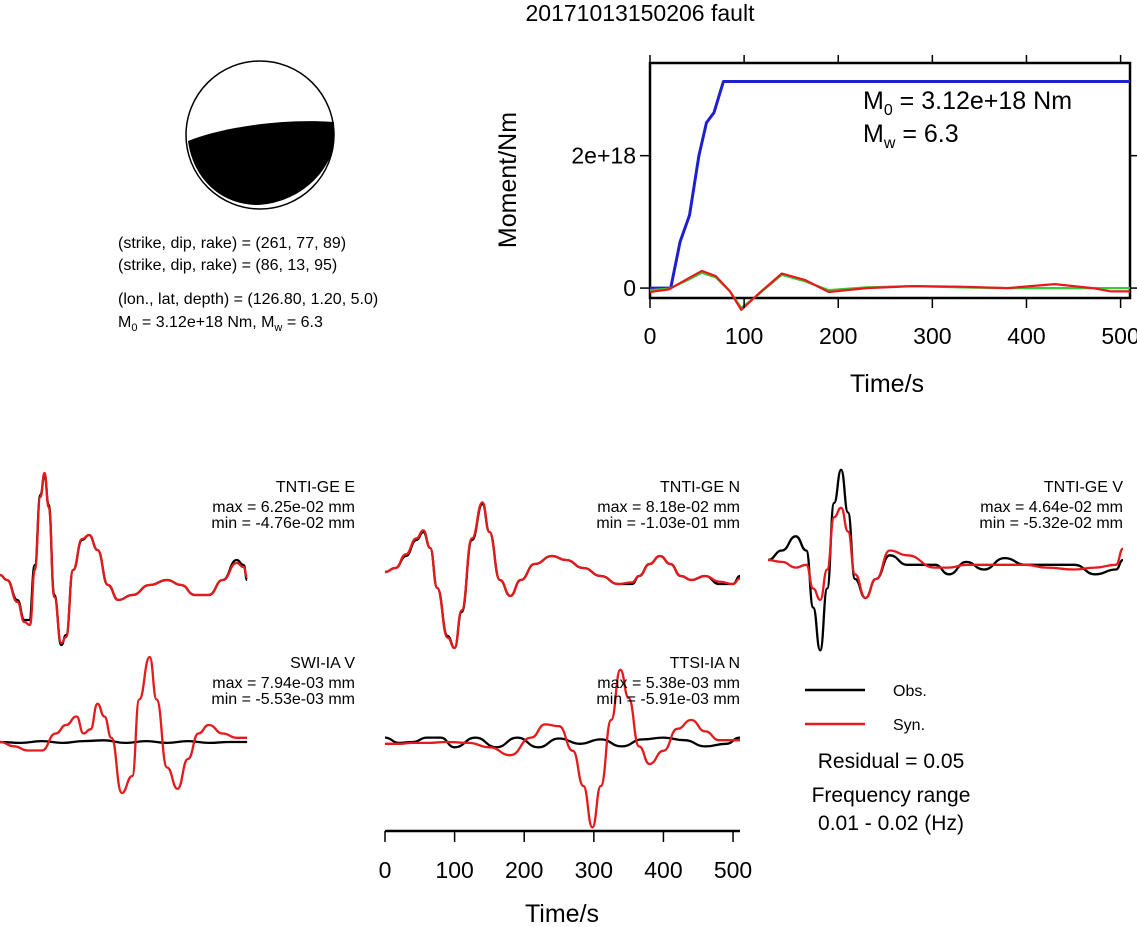 This screenshot has height=927, width=1137. Describe the element at coordinates (248, 299) in the screenshot. I see `focal-location: (lon., lat, depth) = (126.80, 1.20, 5.0)` at that location.